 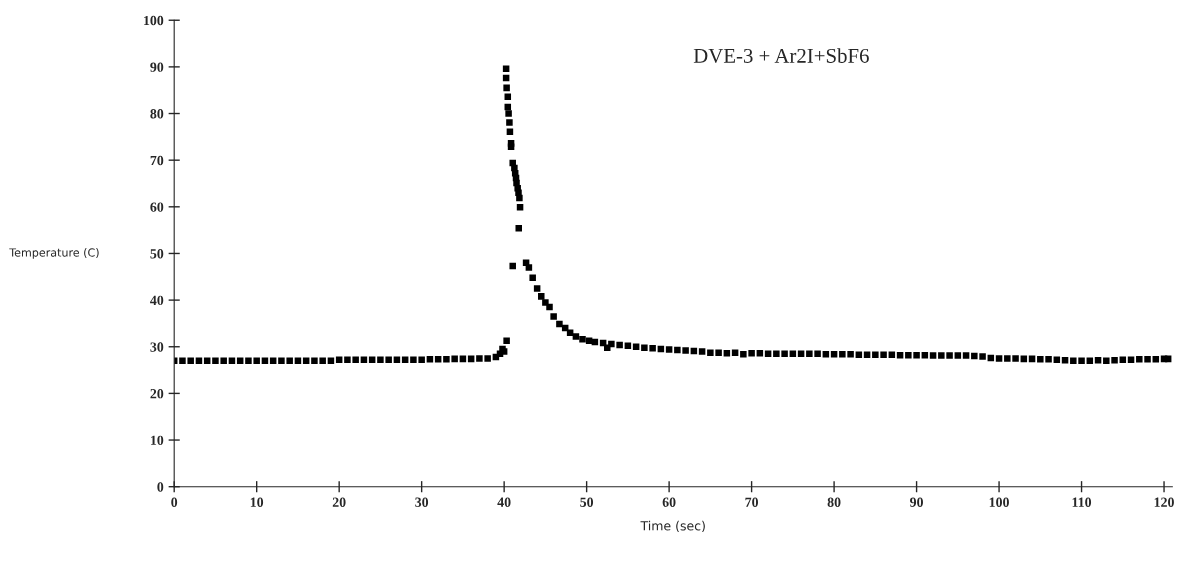 What do you see at coordinates (587, 502) in the screenshot?
I see `x-tick-label: 50` at bounding box center [587, 502].